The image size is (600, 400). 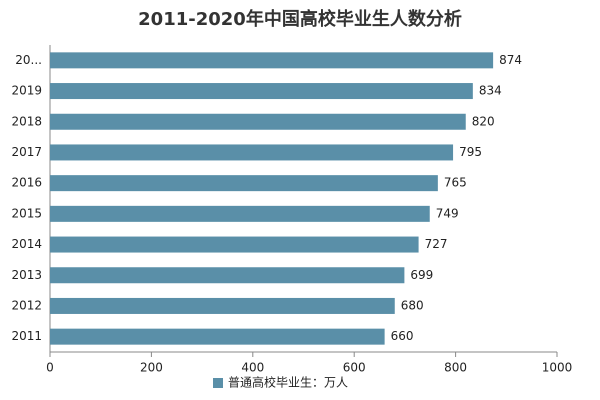 I want to click on value-label: 727, so click(x=436, y=244).